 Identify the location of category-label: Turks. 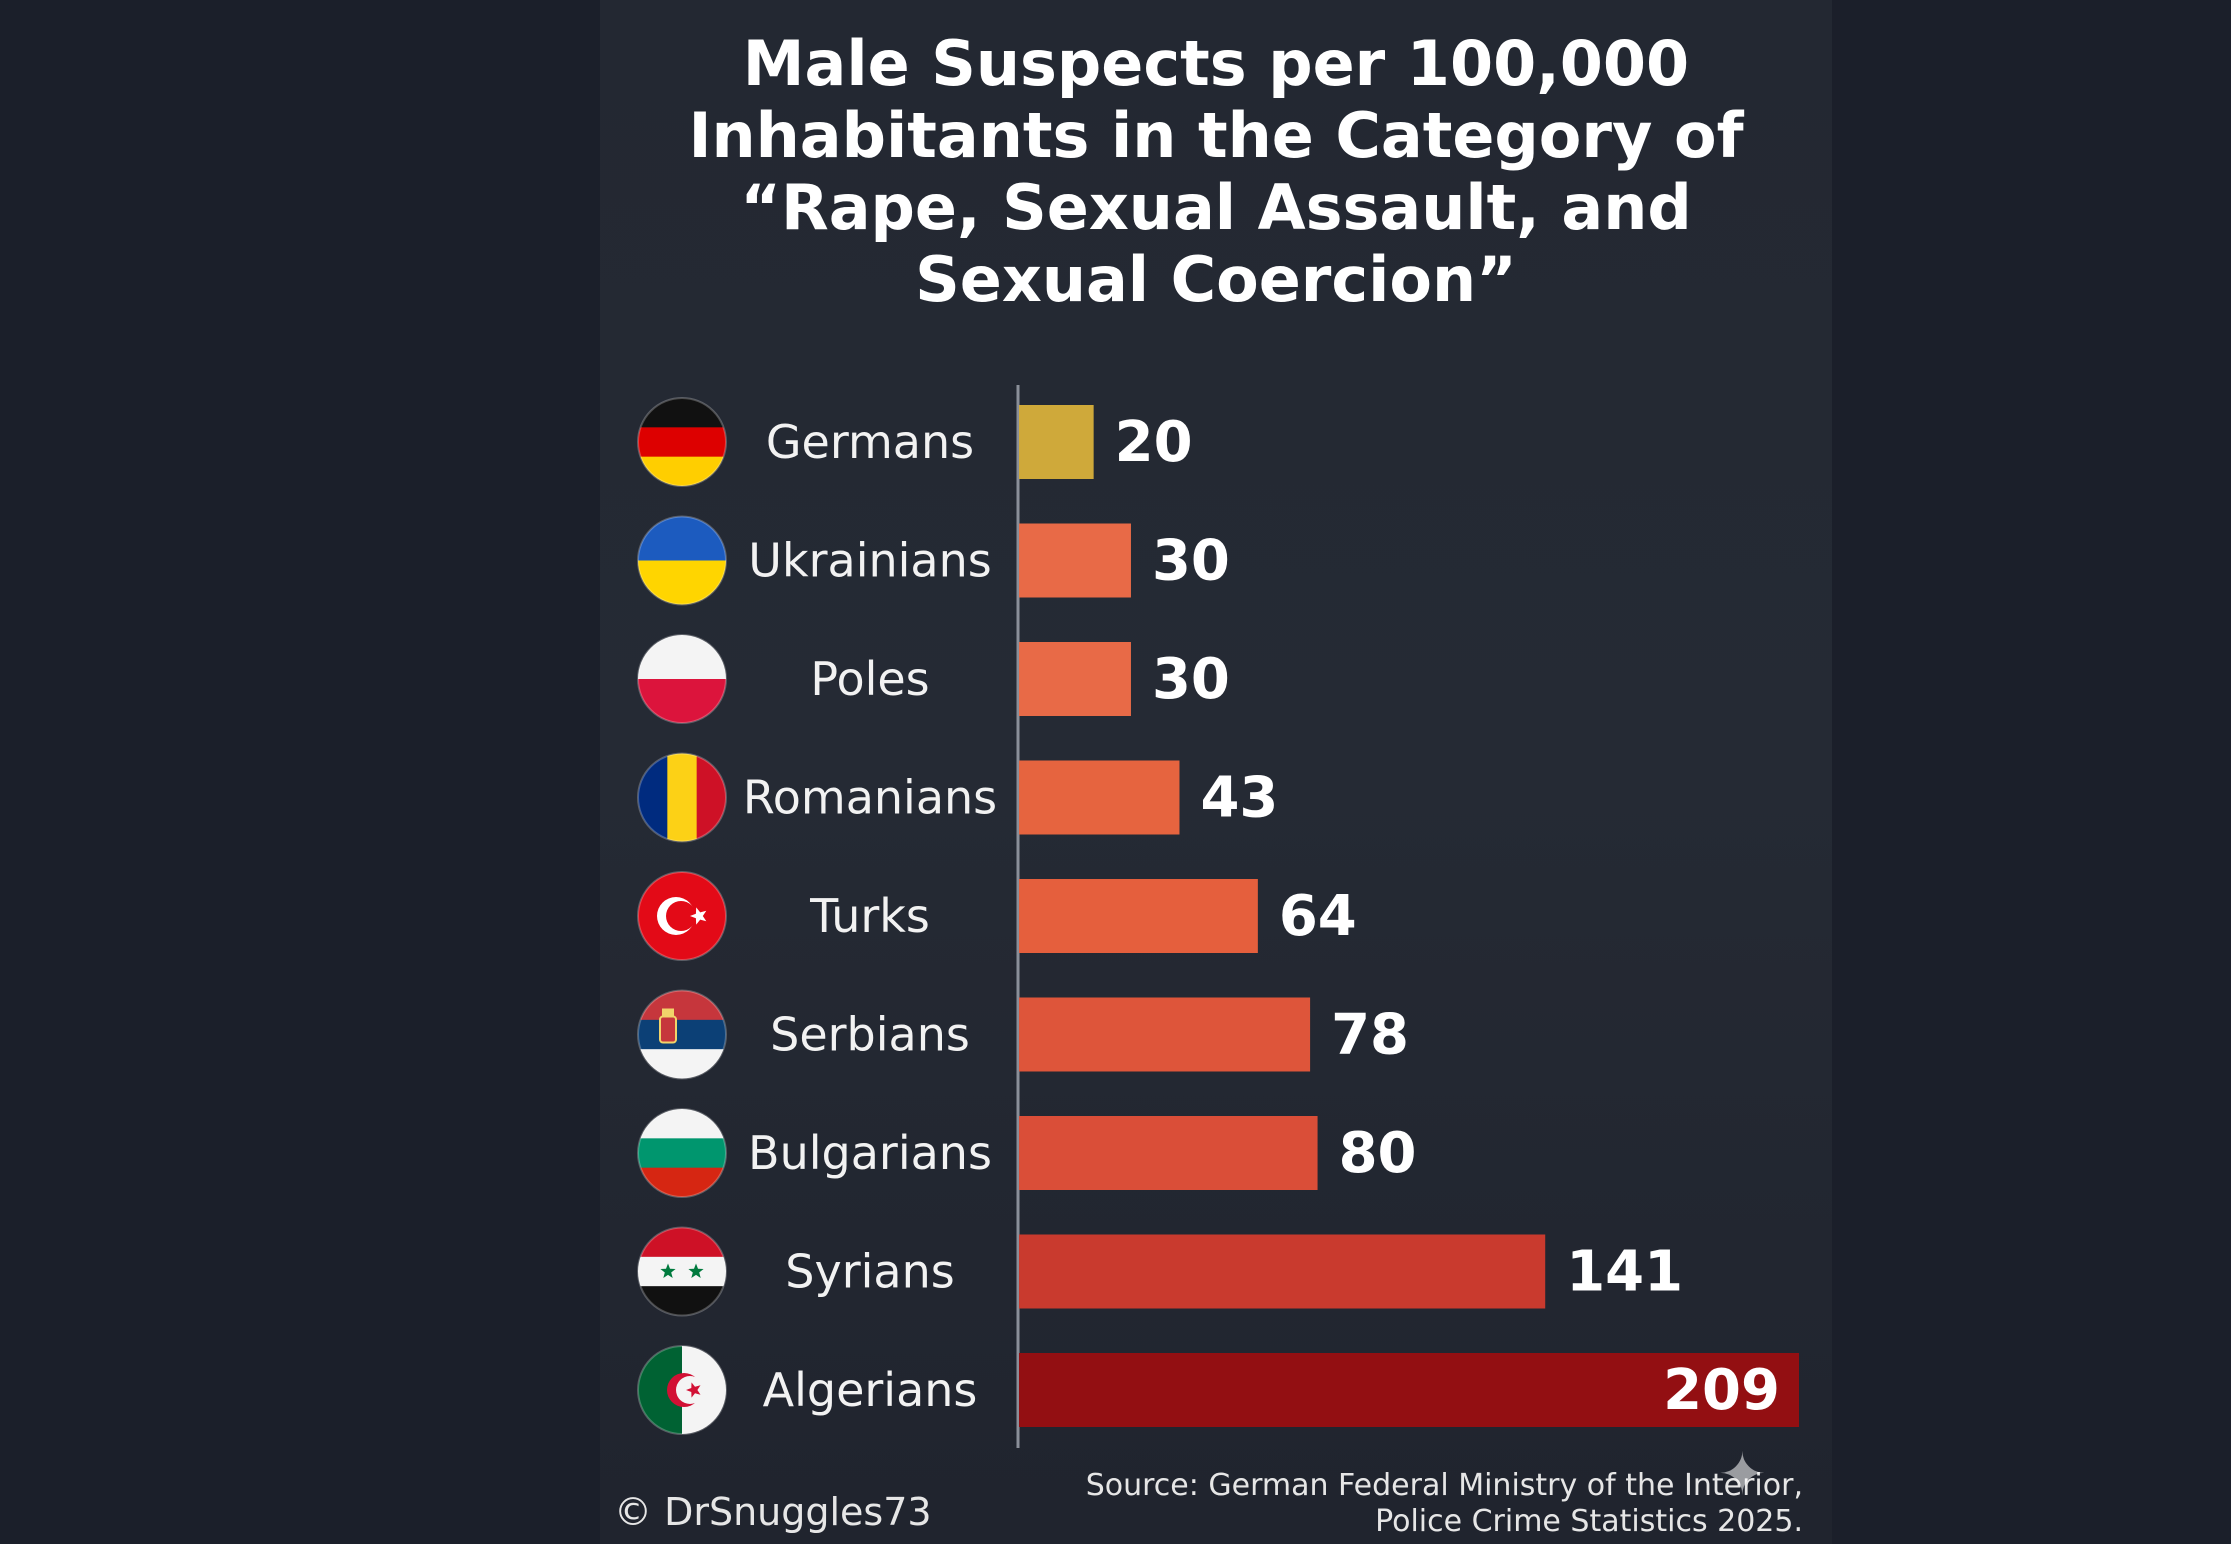
(869, 916).